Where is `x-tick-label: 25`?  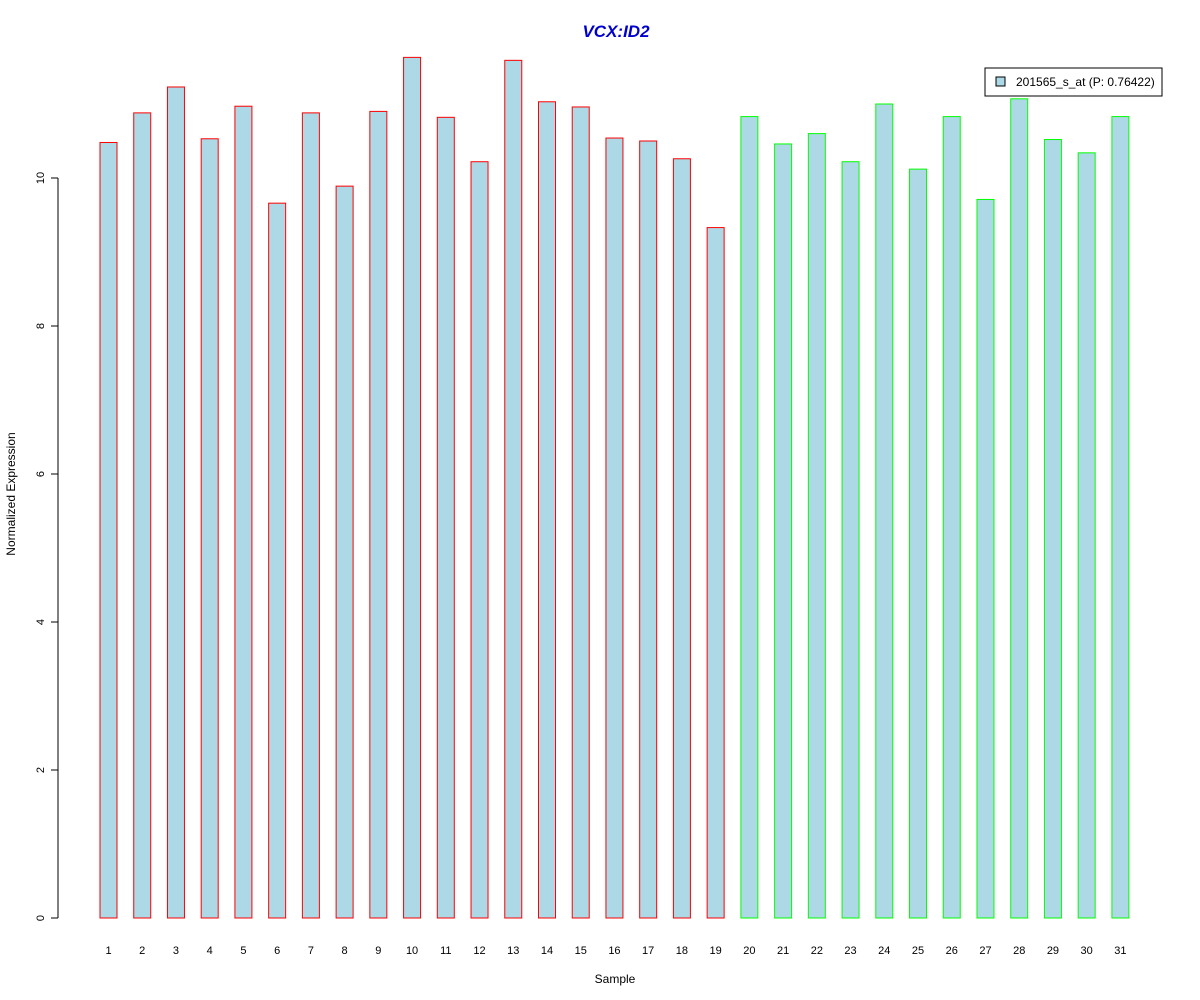
x-tick-label: 25 is located at coordinates (918, 951).